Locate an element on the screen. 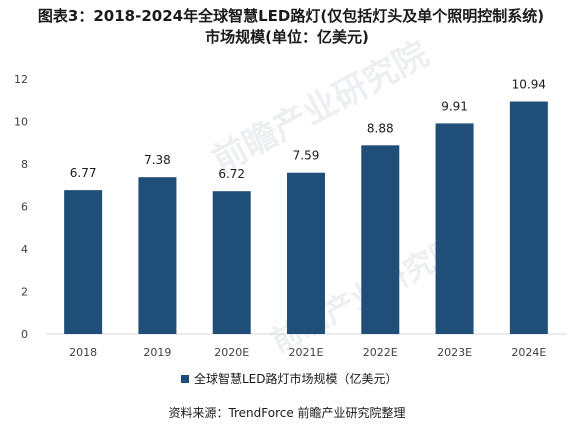 This screenshot has width=574, height=434. data-label: 7.38 is located at coordinates (157, 160).